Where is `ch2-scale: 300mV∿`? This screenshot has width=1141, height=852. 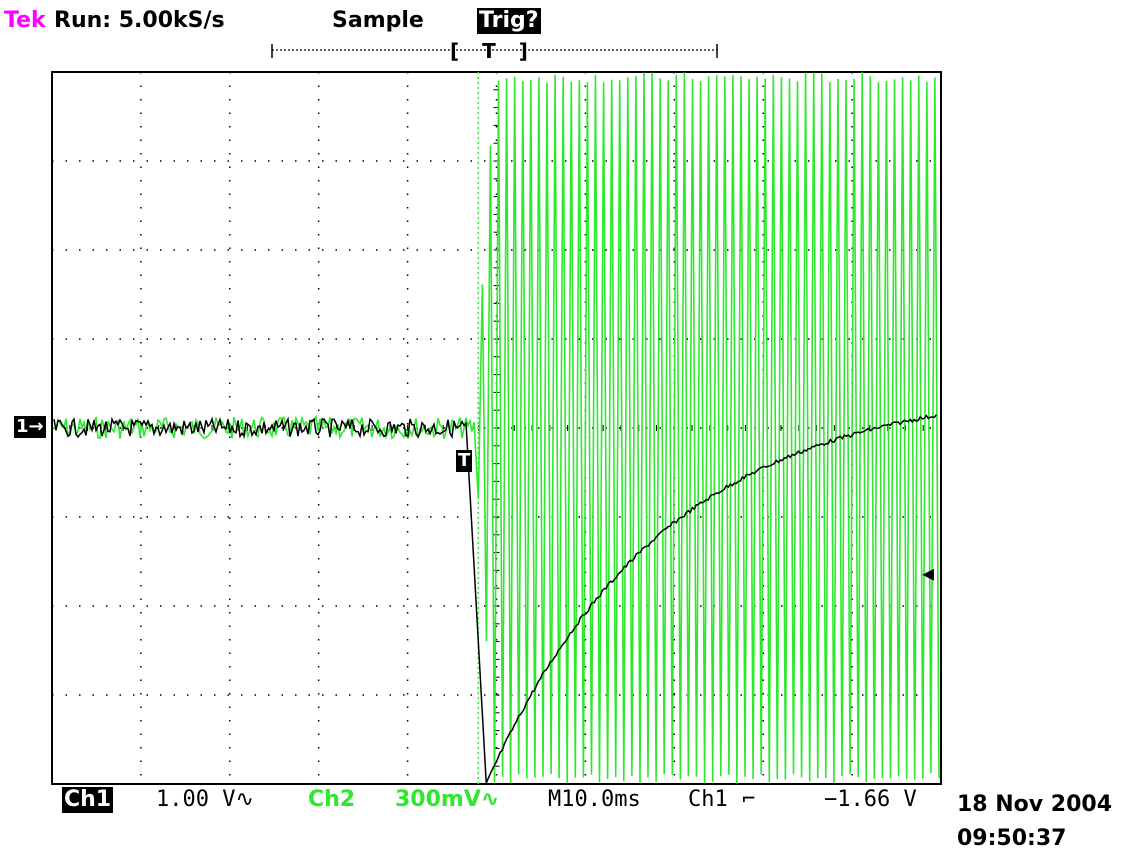 ch2-scale: 300mV∿ is located at coordinates (447, 799).